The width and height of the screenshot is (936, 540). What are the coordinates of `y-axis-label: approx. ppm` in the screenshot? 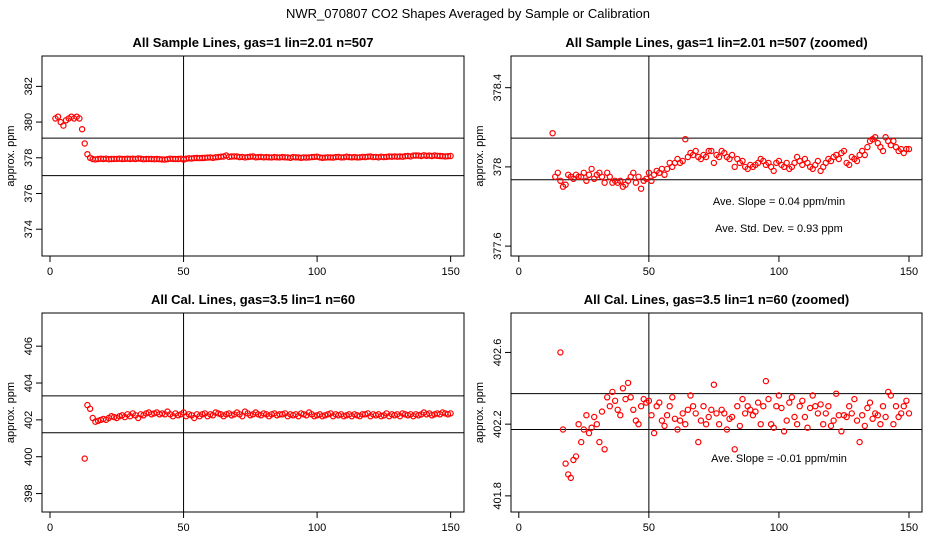 It's located at (480, 412).